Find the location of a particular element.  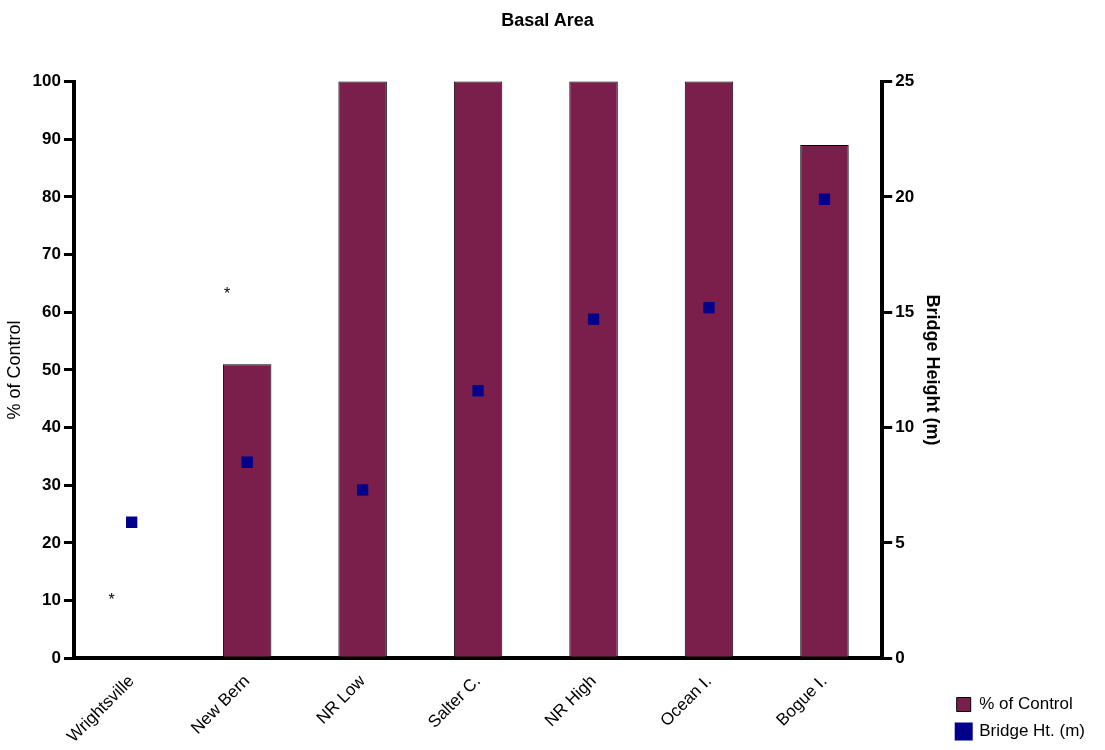

y-tick-label: 0 is located at coordinates (56, 658).